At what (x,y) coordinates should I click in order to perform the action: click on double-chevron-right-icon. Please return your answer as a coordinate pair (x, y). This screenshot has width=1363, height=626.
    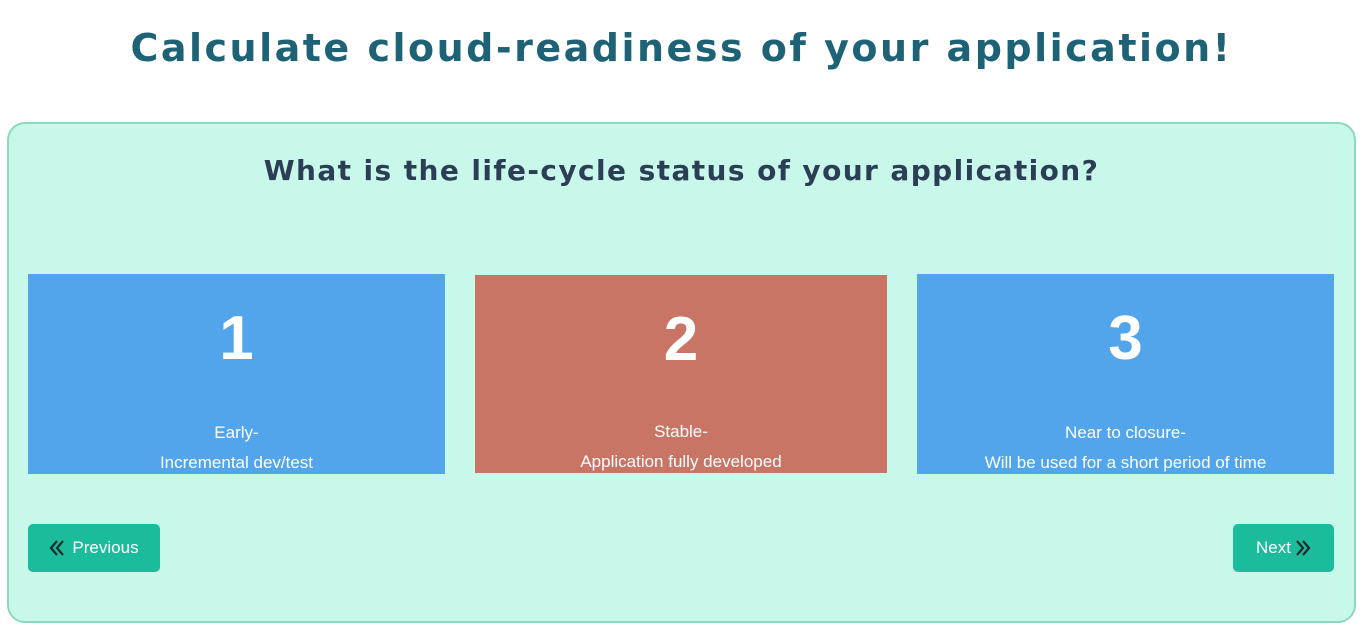
    Looking at the image, I should click on (1301, 548).